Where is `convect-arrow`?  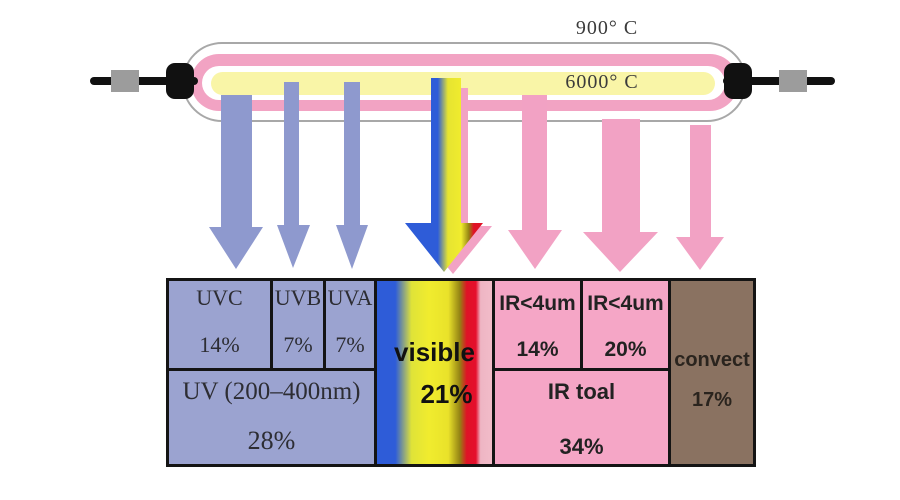 convect-arrow is located at coordinates (700, 197).